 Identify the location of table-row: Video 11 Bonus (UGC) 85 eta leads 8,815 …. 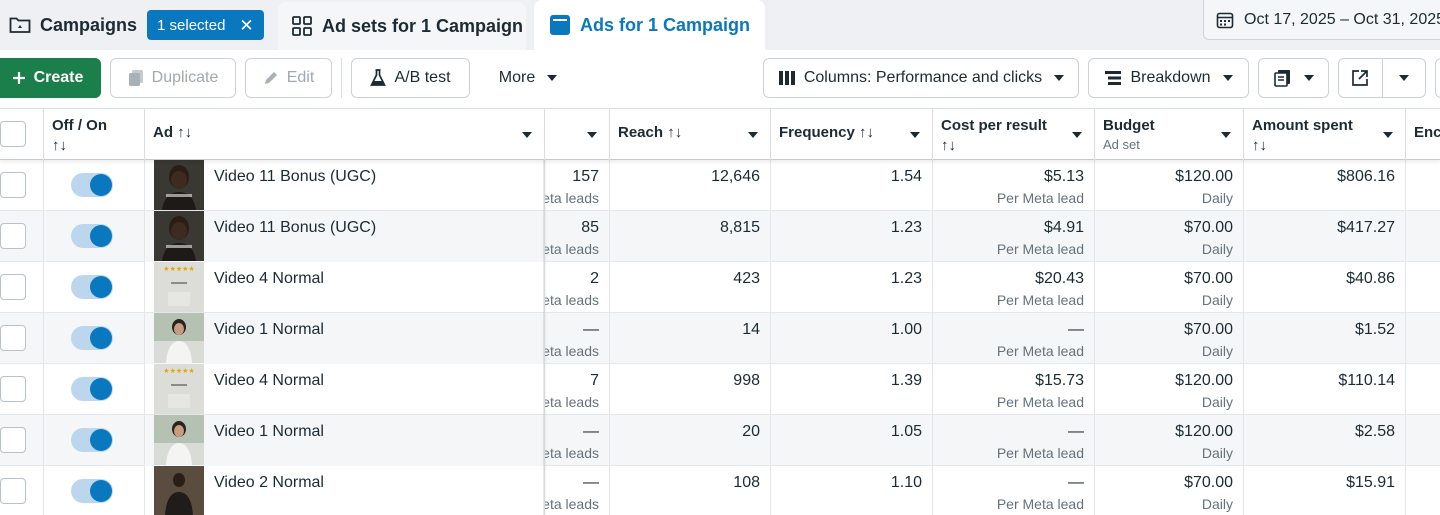
(720, 236).